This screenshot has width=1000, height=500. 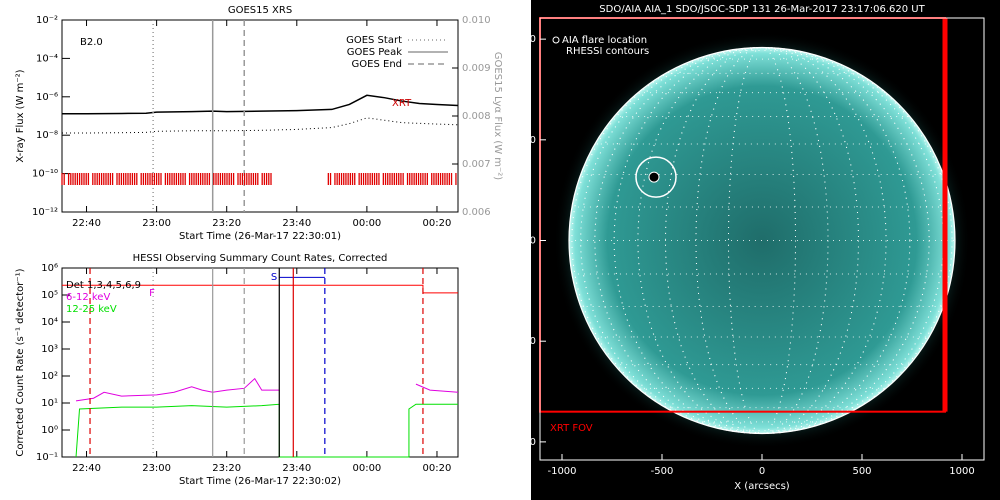 I want to click on y-tick-label: -1000, so click(x=521, y=442).